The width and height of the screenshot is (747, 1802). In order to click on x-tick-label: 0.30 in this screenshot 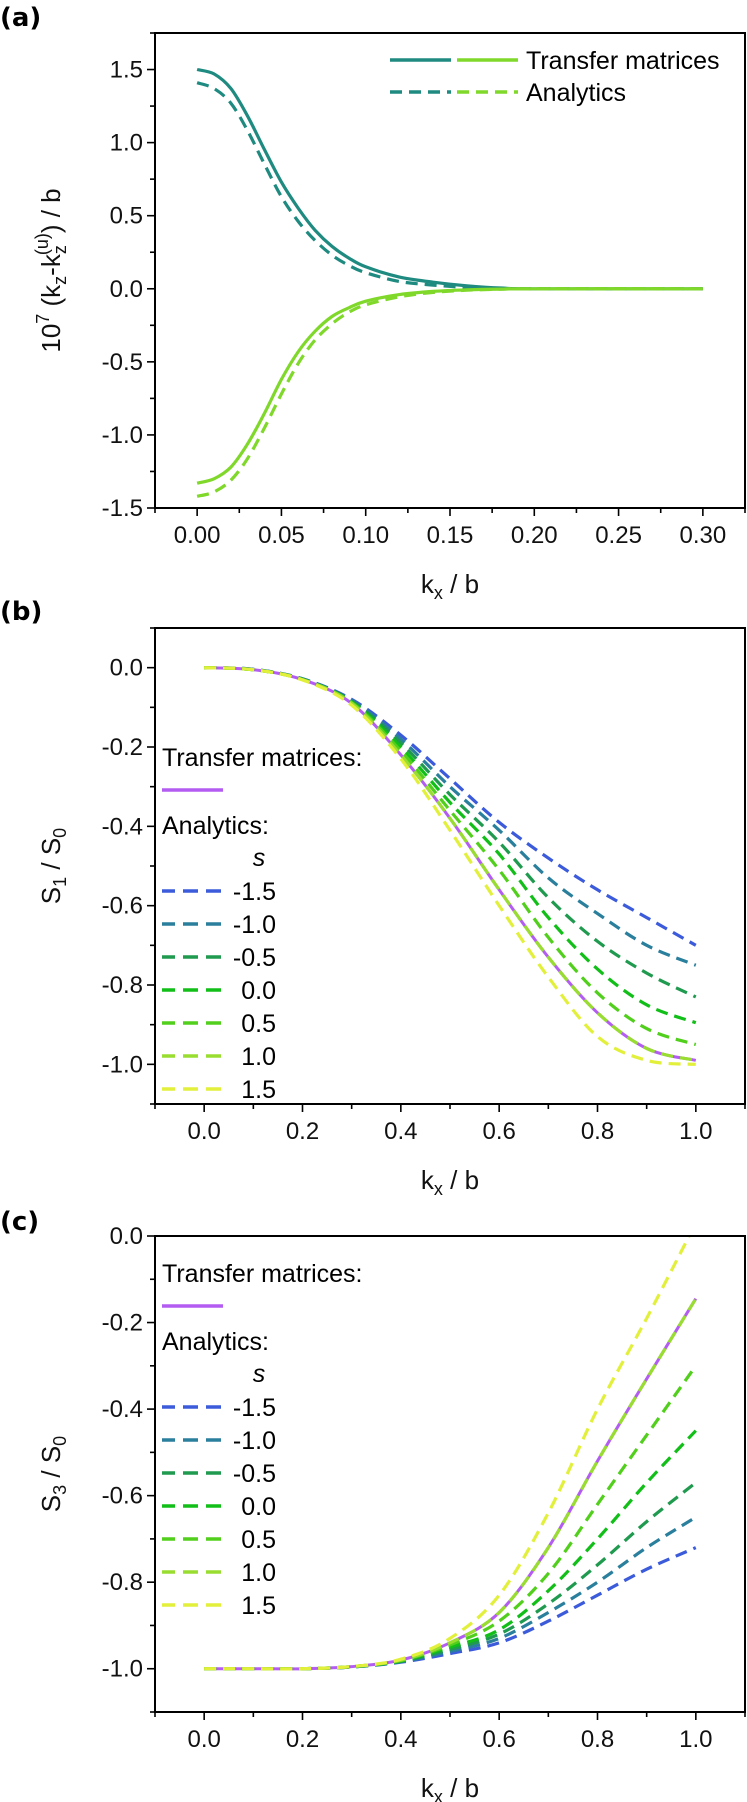, I will do `click(702, 535)`.